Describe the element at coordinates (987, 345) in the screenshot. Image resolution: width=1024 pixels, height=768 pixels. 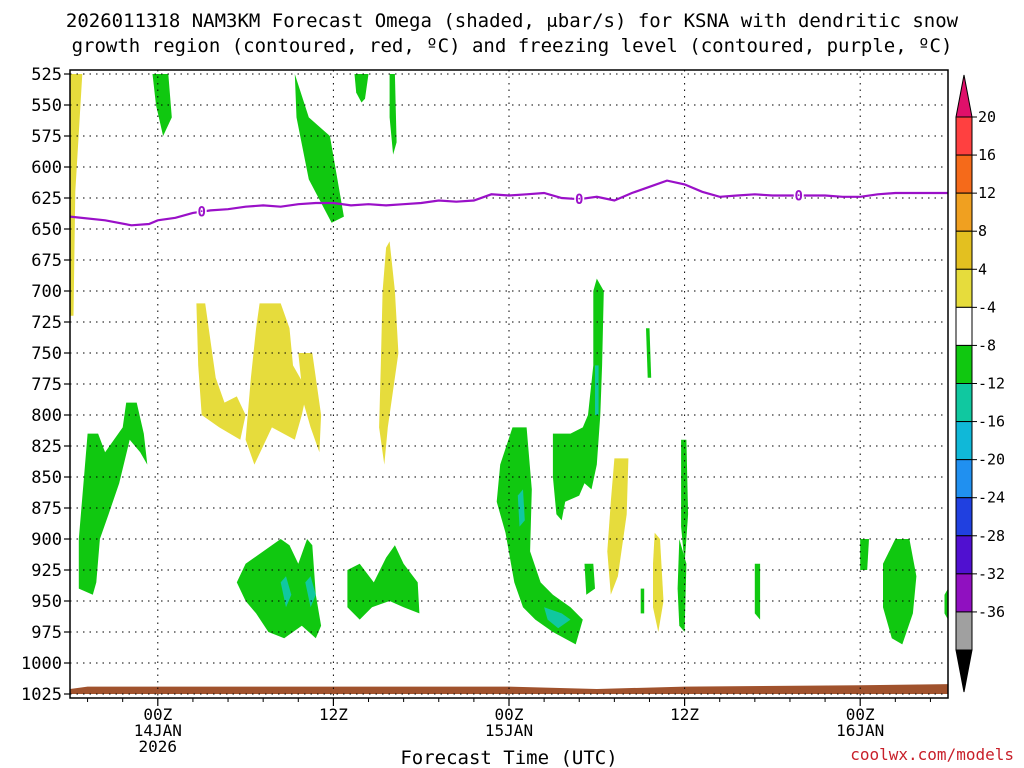
I see `colorbar-label-6: -8` at that location.